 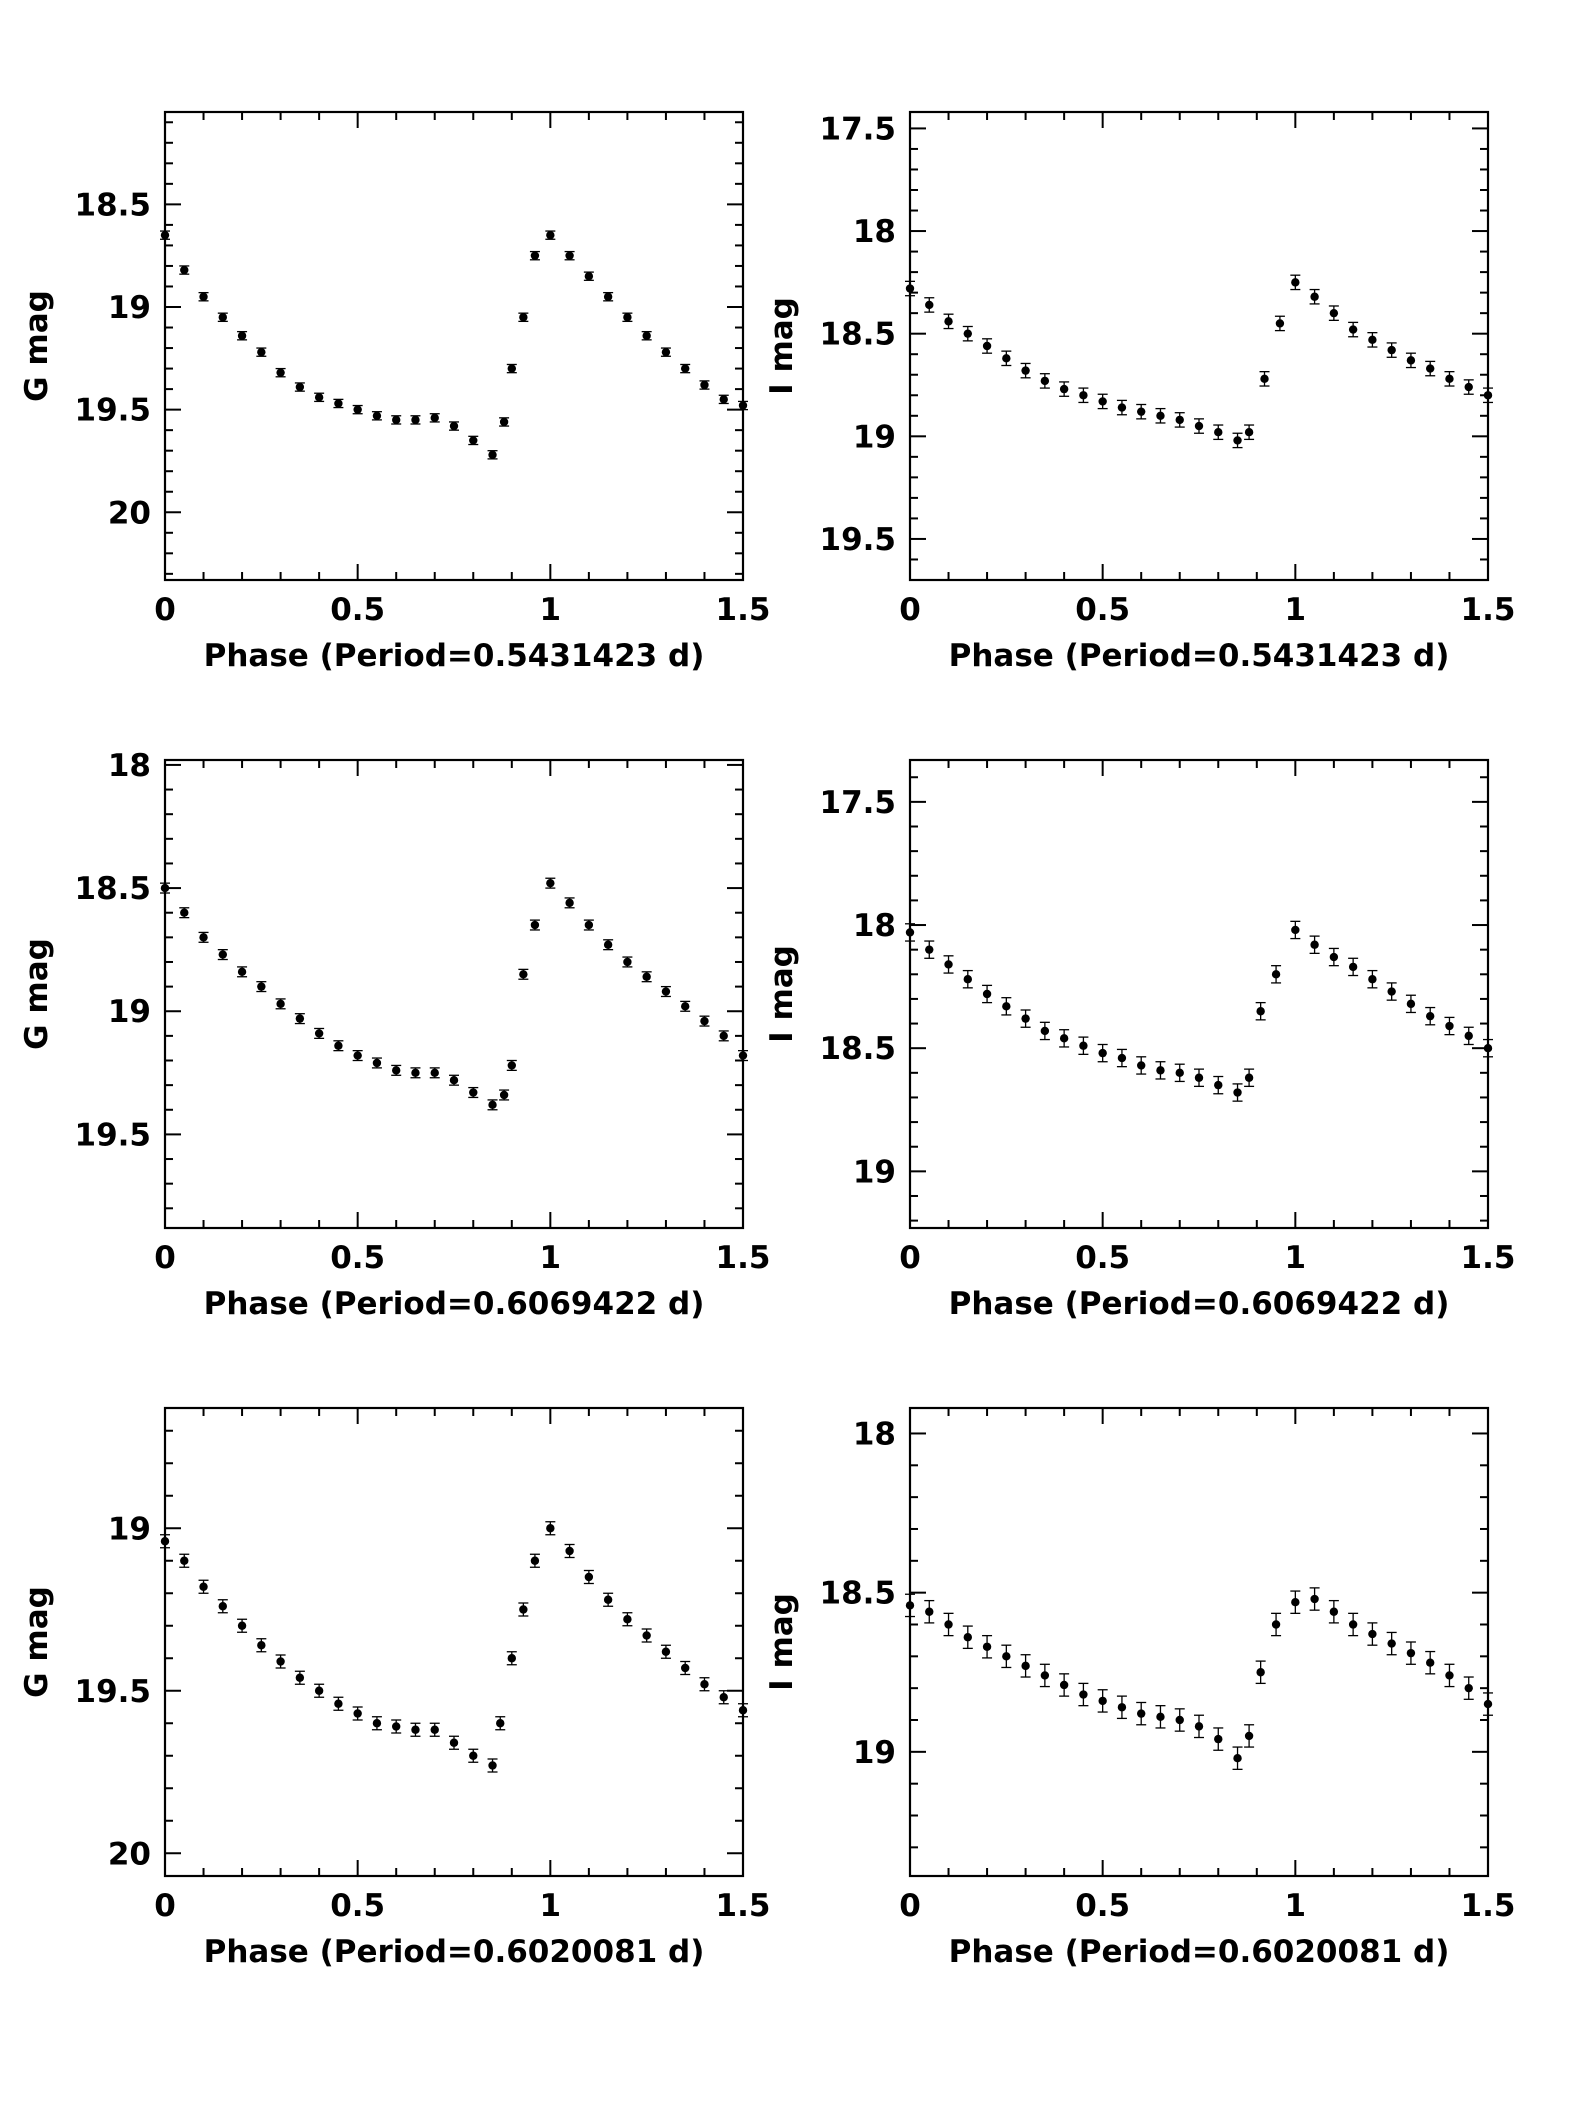 What do you see at coordinates (858, 540) in the screenshot?
I see `y-tick-label: 19.5` at bounding box center [858, 540].